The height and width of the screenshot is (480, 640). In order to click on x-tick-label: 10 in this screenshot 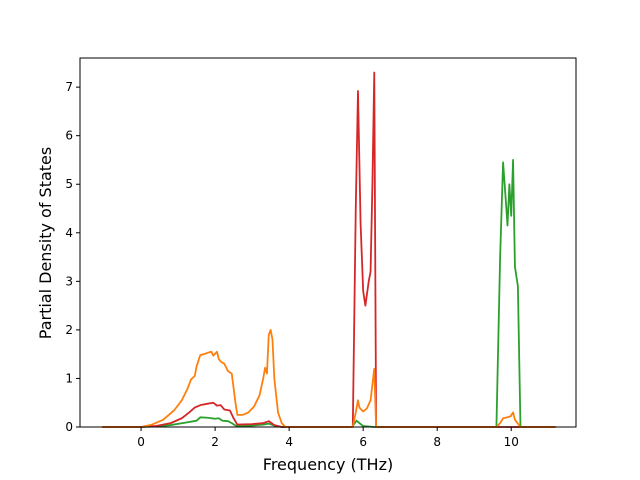, I will do `click(511, 442)`.